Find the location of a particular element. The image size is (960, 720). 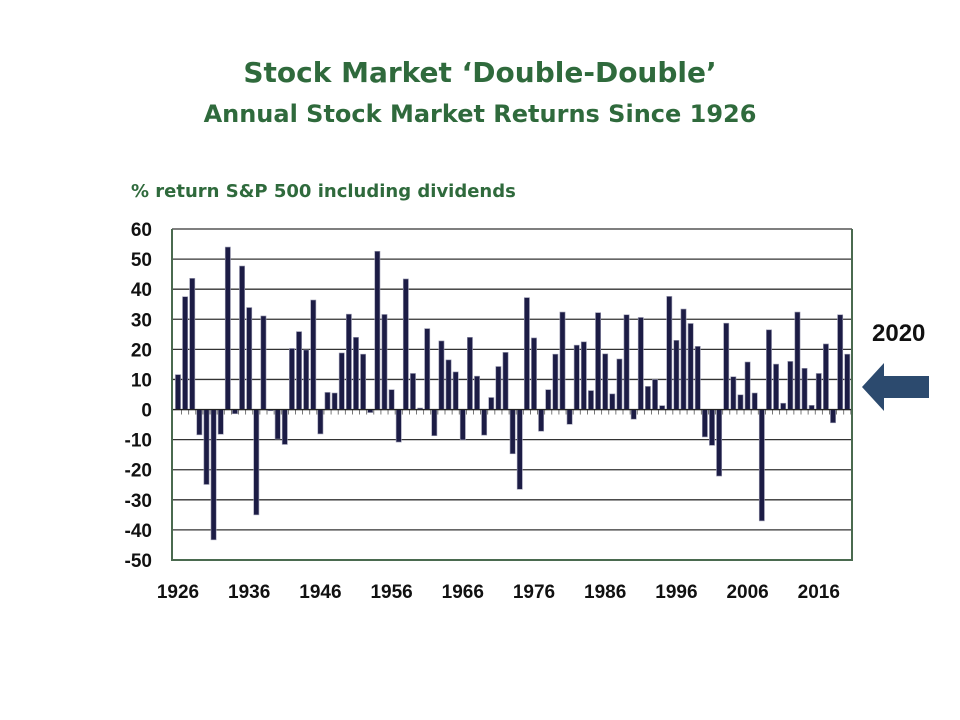

bar-2015 is located at coordinates (811, 407).